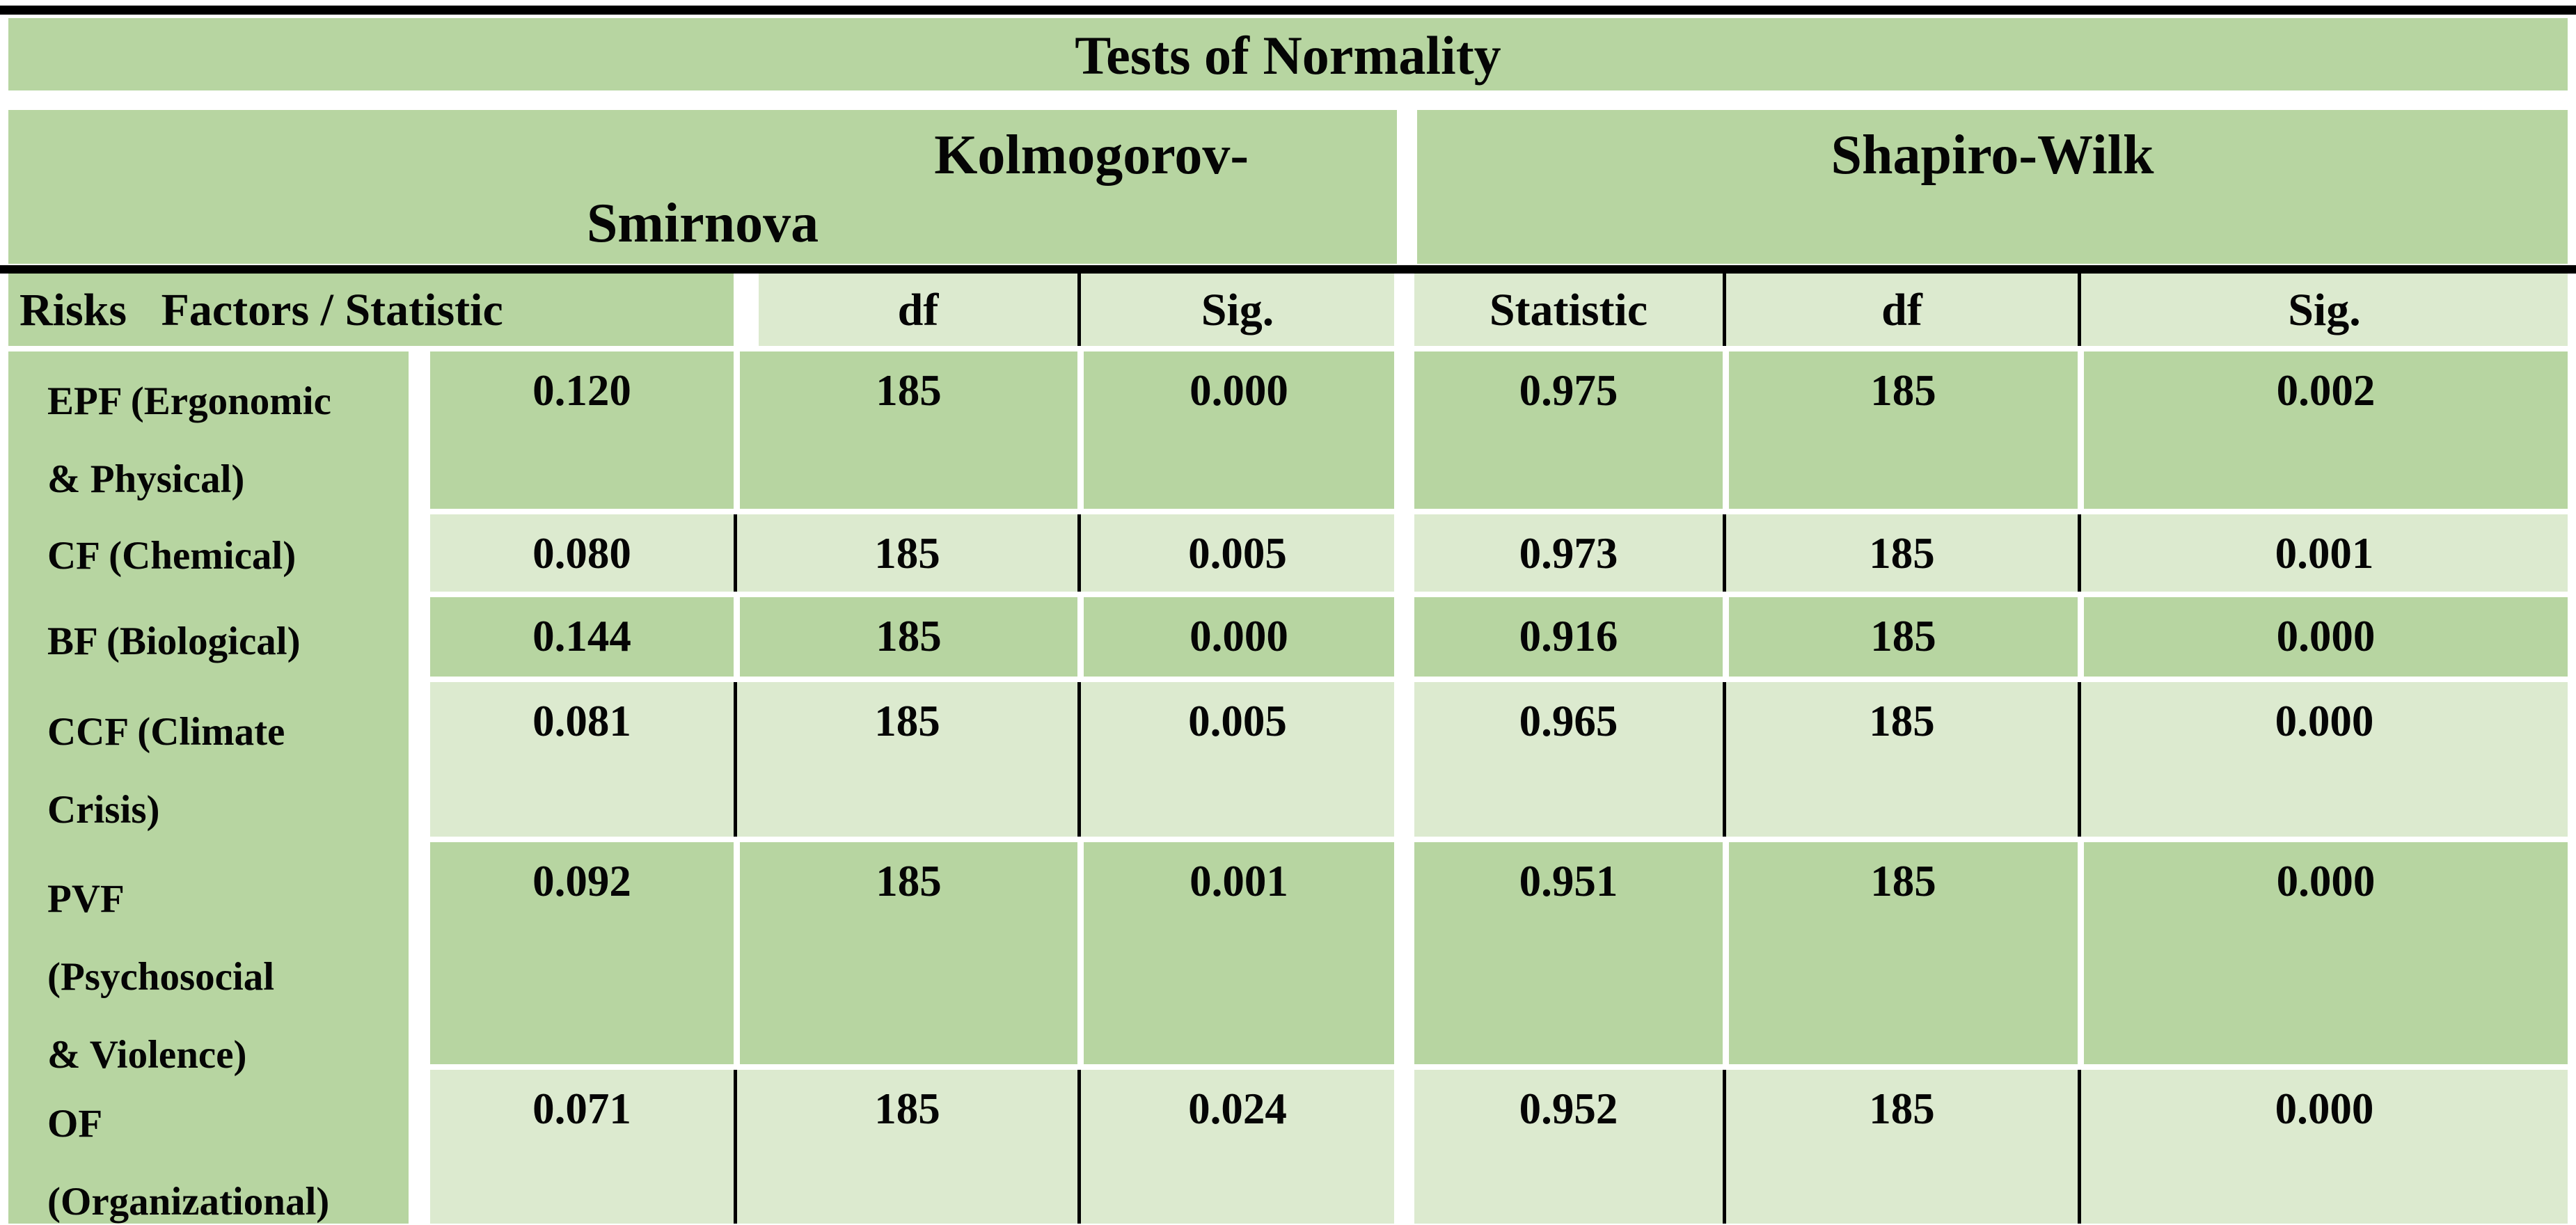  What do you see at coordinates (2323, 1147) in the screenshot?
I see `of-sw-sig-value: 0.000` at bounding box center [2323, 1147].